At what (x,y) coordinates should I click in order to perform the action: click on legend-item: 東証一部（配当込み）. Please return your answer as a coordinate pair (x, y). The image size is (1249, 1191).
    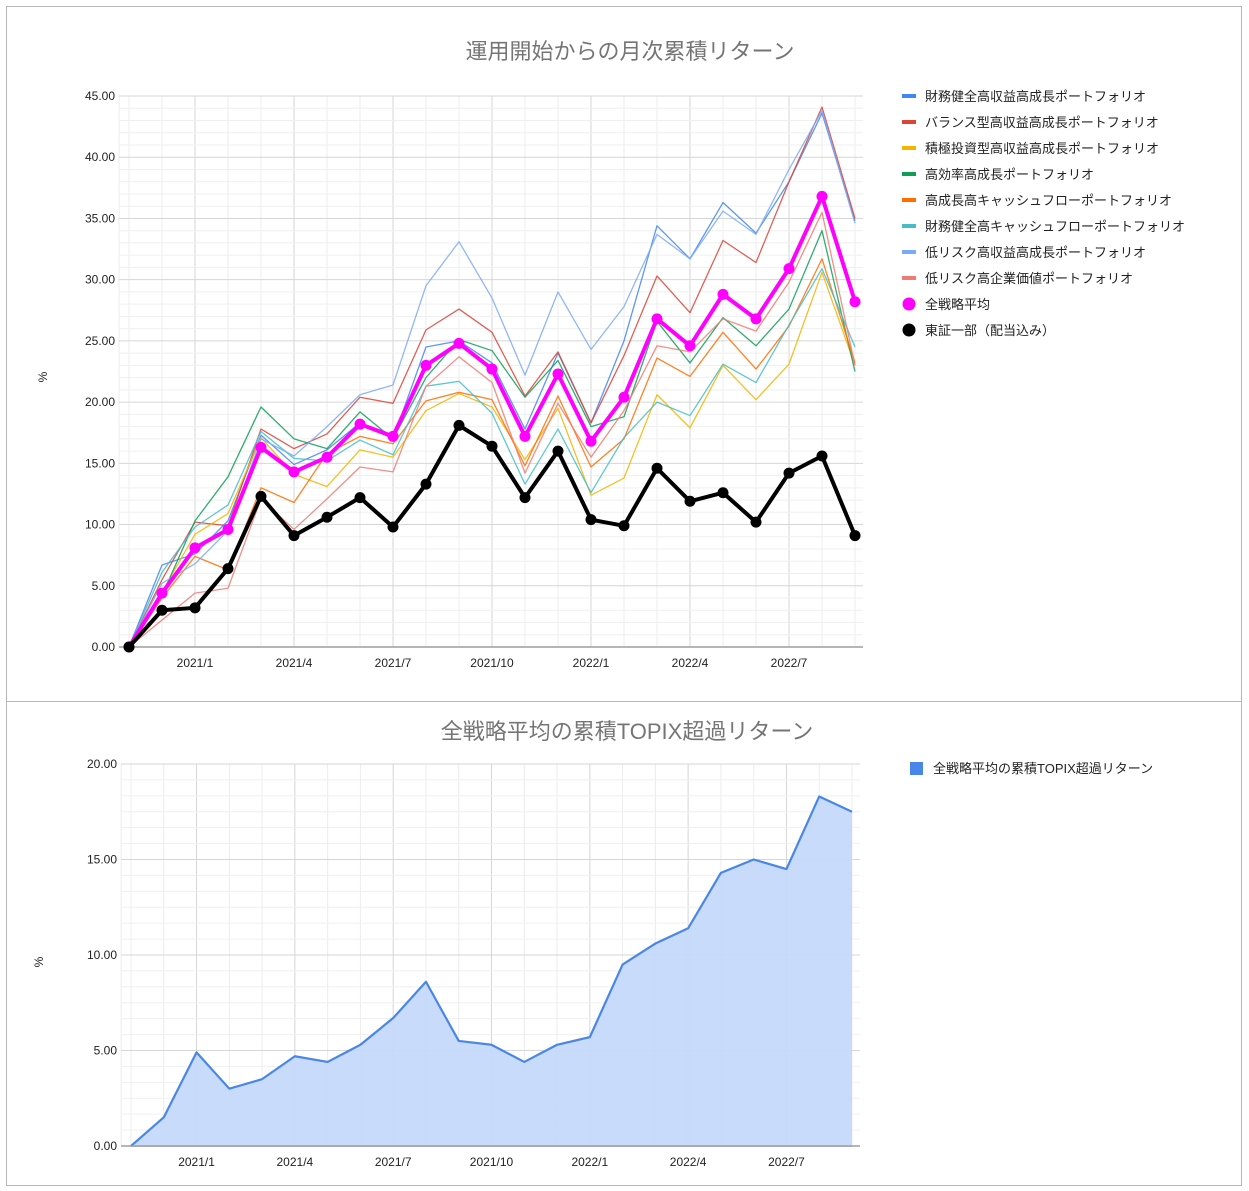
    Looking at the image, I should click on (979, 330).